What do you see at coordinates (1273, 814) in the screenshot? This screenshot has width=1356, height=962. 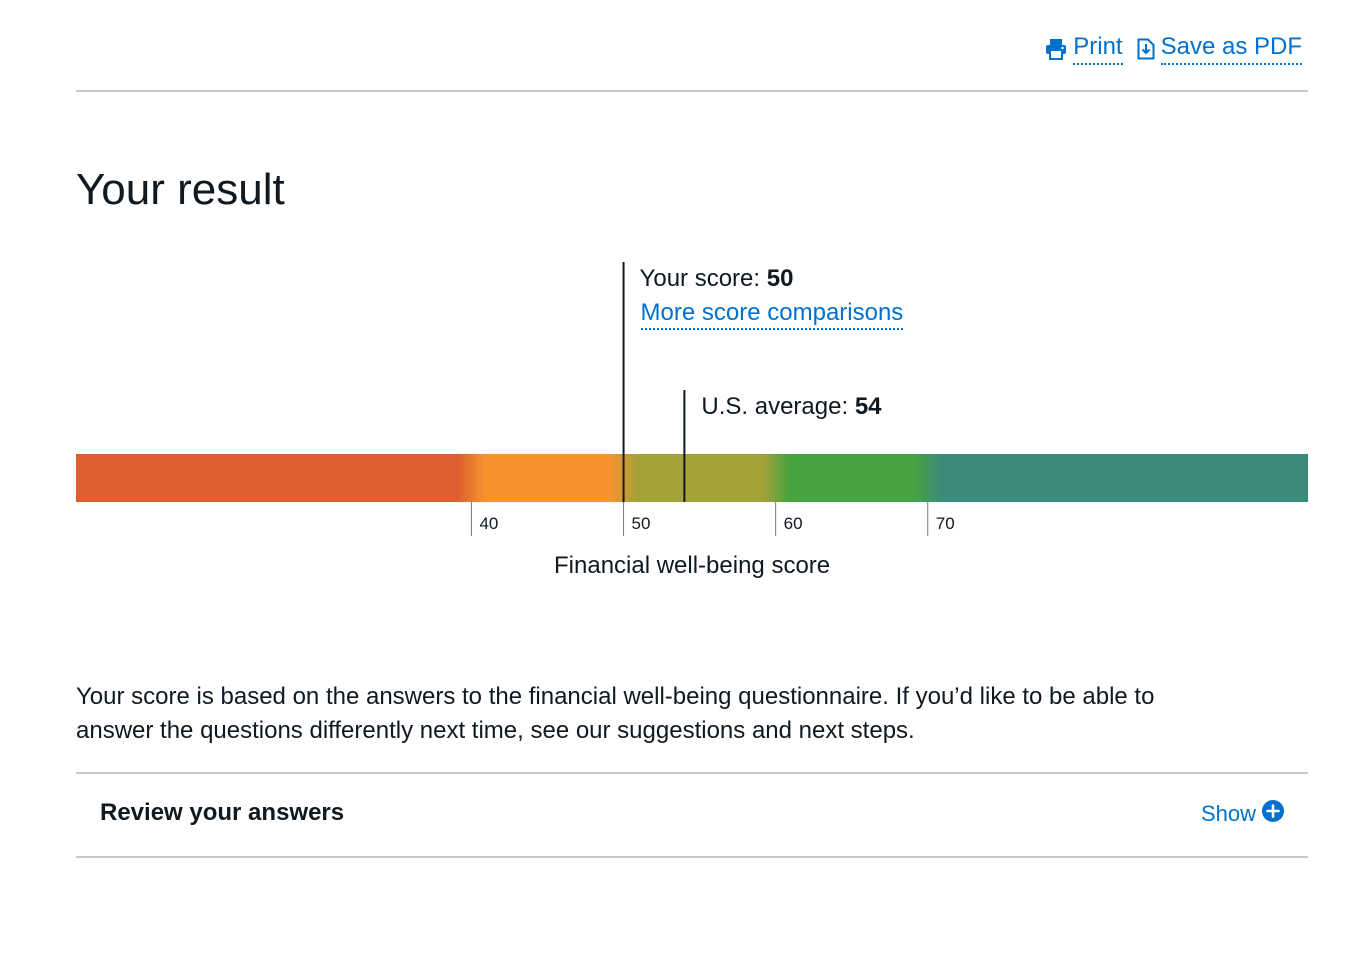 I see `plus-circle-icon` at bounding box center [1273, 814].